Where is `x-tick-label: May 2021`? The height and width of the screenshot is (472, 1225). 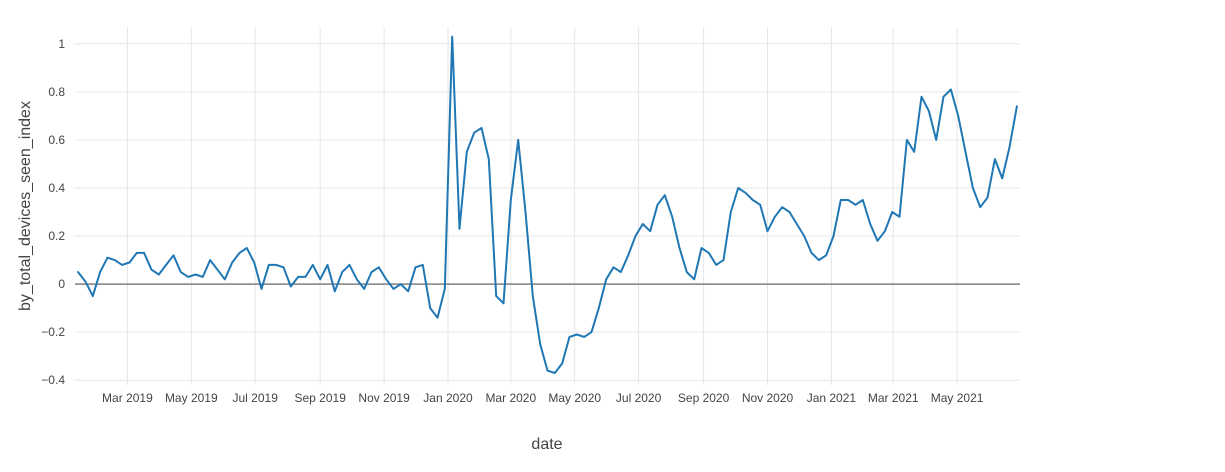 x-tick-label: May 2021 is located at coordinates (957, 398).